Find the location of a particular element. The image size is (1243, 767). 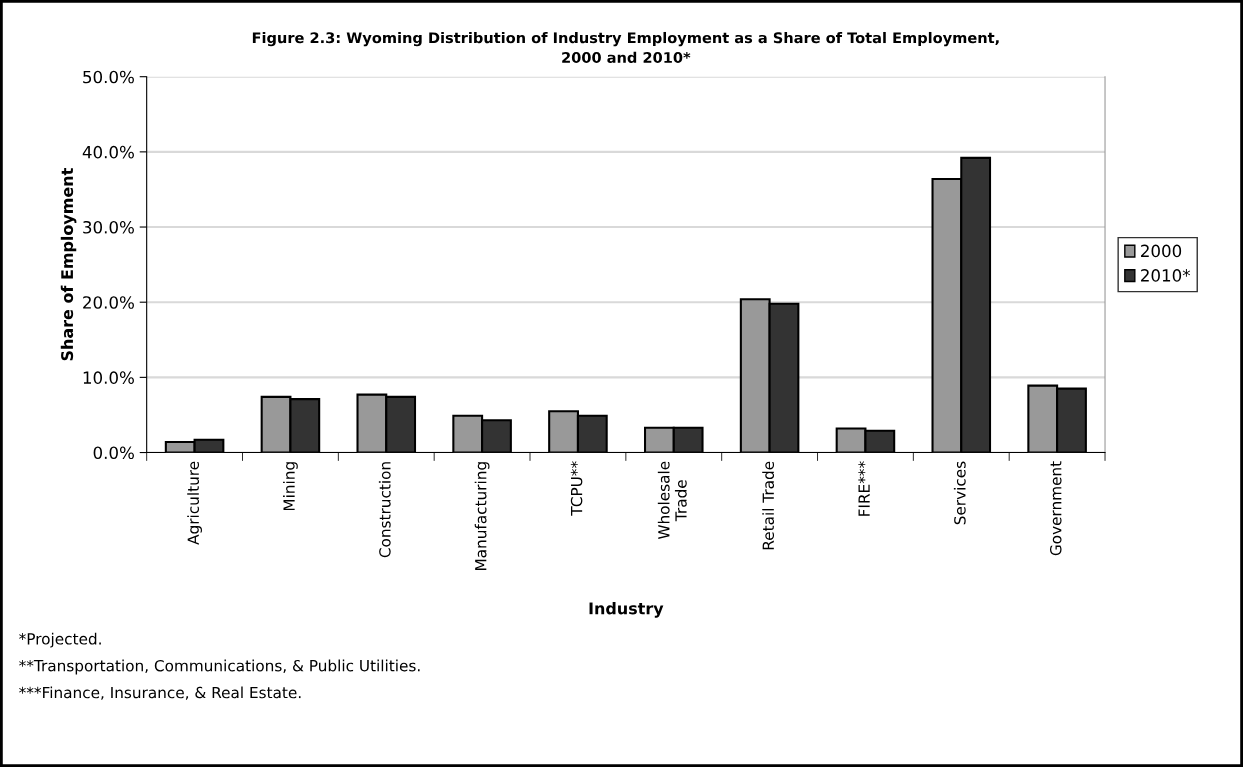

x-tick-label: Agriculture is located at coordinates (194, 503).